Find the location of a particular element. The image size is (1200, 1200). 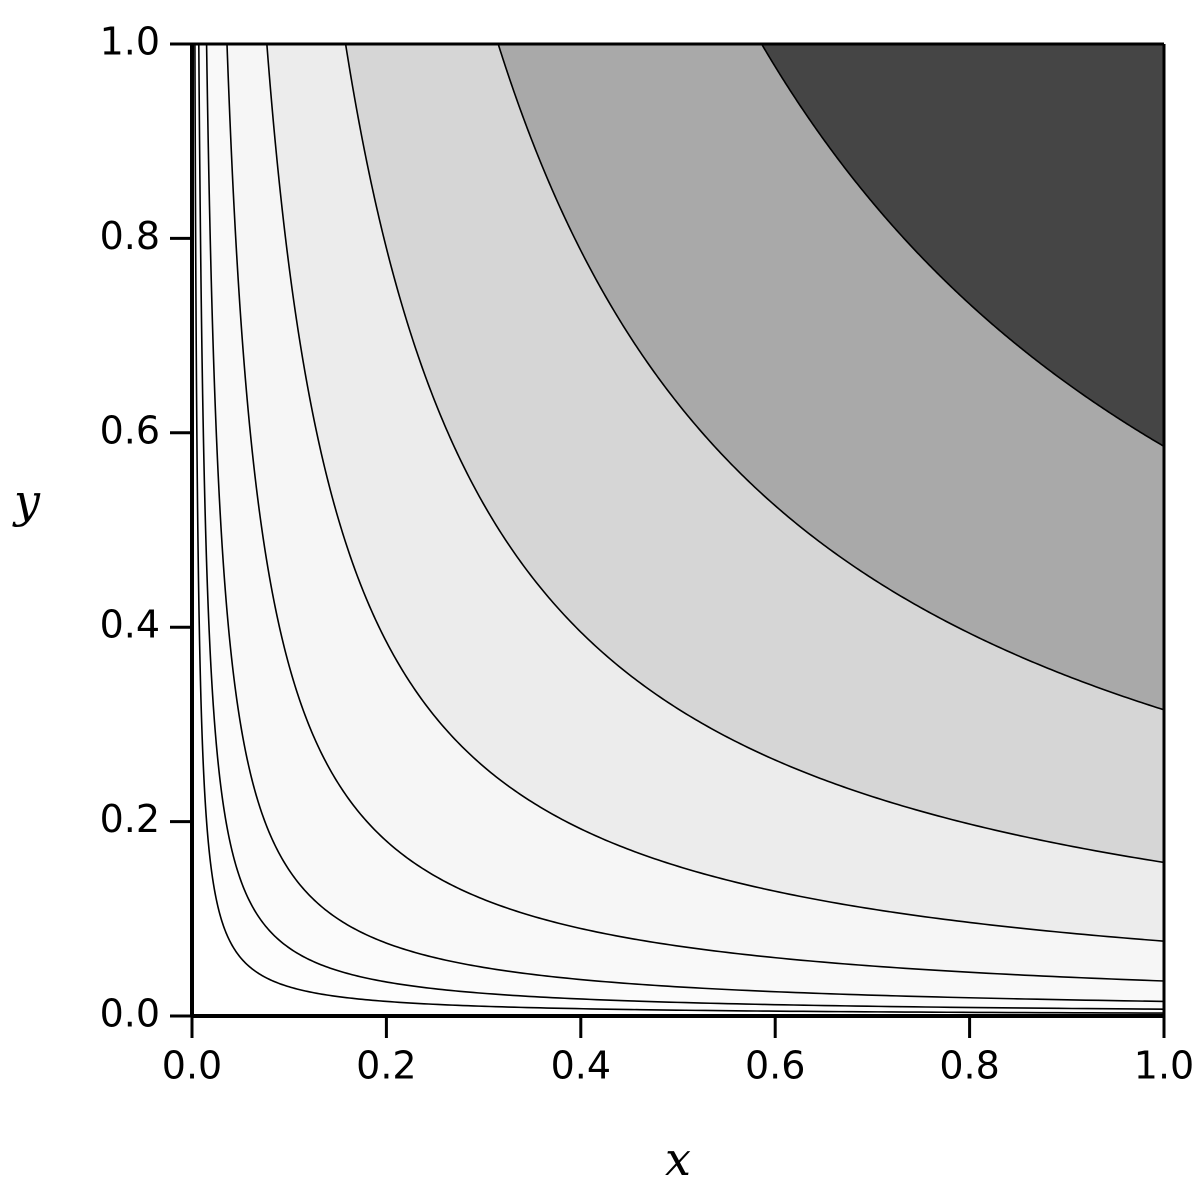

x-tick-label: 0.4 is located at coordinates (581, 1066).